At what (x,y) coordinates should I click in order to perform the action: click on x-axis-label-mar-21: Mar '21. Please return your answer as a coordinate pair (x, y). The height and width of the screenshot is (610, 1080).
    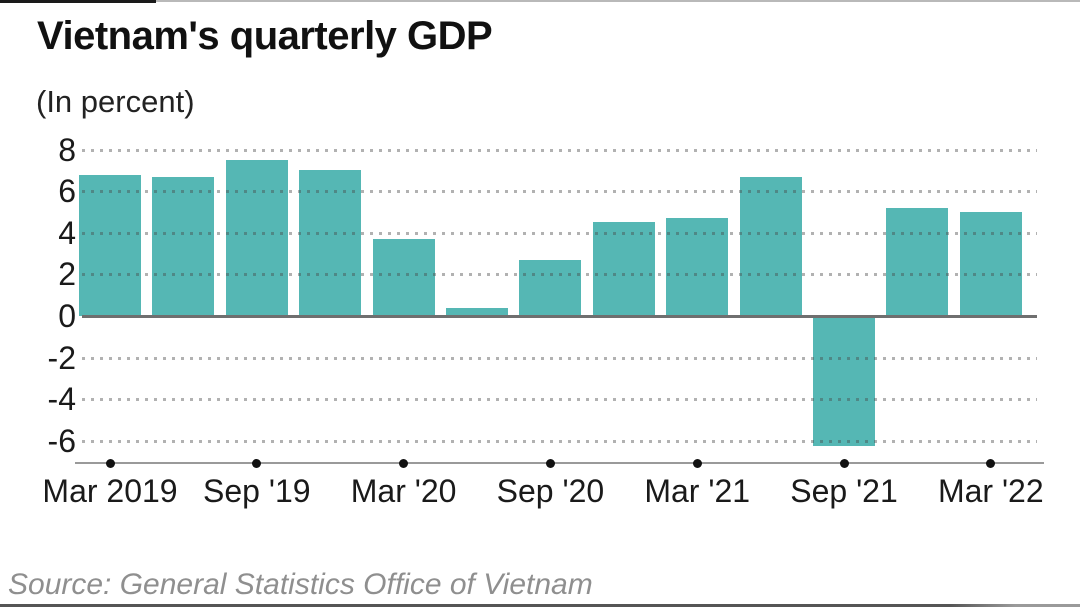
    Looking at the image, I should click on (697, 491).